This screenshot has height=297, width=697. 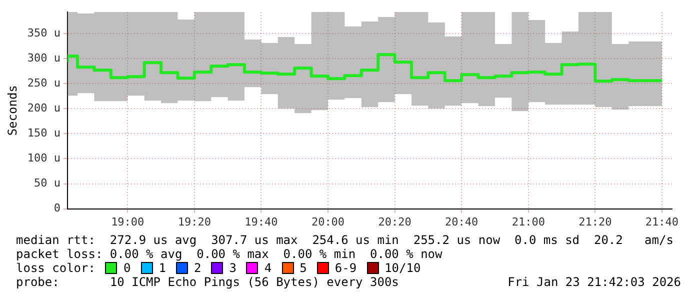 What do you see at coordinates (345, 268) in the screenshot?
I see `legend-label: 6-9` at bounding box center [345, 268].